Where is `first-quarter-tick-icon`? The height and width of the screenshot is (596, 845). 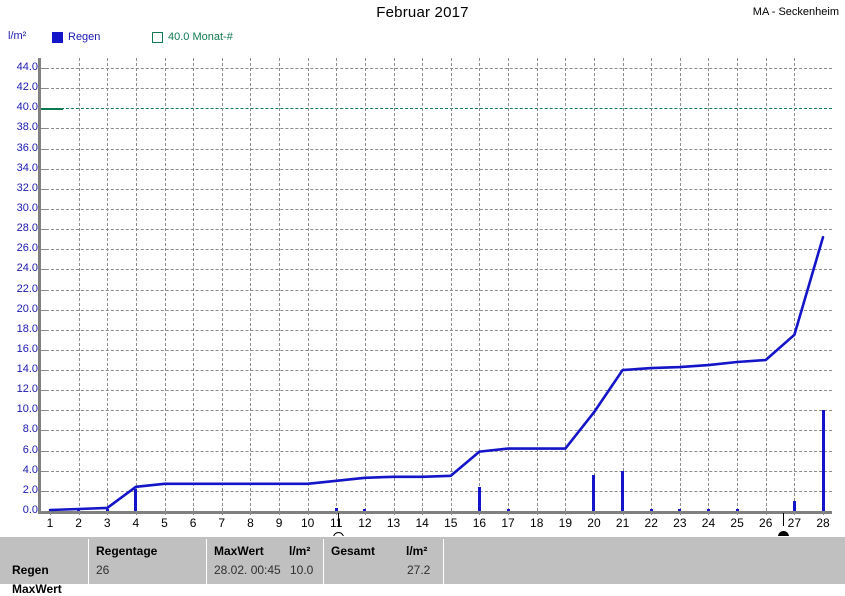 first-quarter-tick-icon is located at coordinates (338, 519).